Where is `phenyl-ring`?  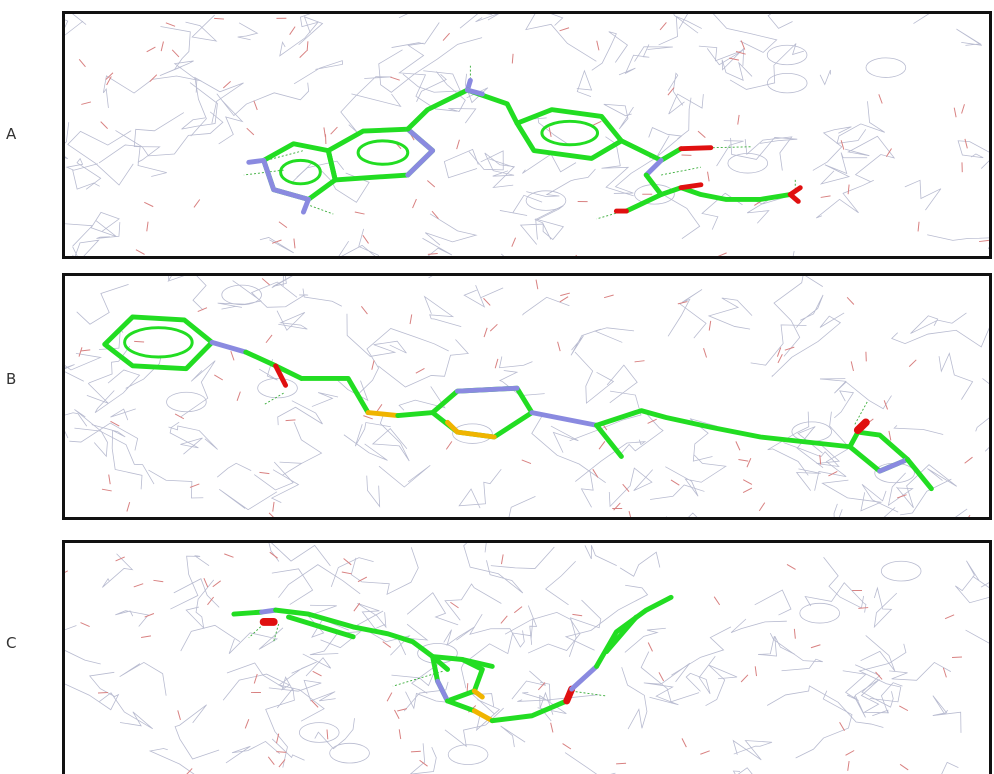
phenyl-ring is located at coordinates (158, 343).